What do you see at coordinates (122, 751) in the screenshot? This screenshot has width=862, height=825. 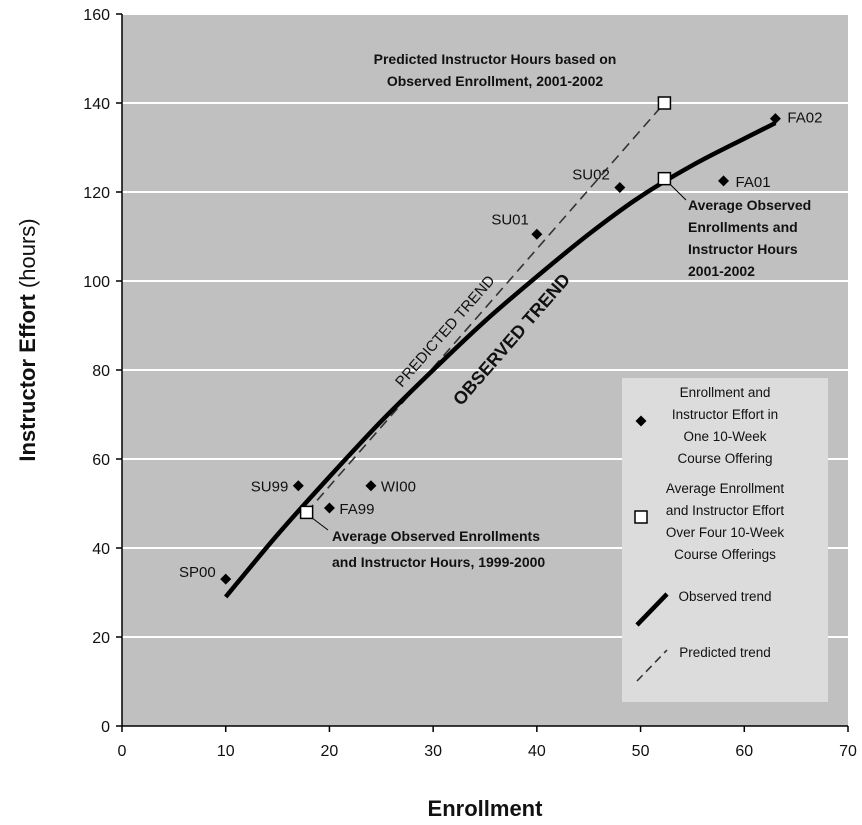 I see `x-tick-label: 0` at bounding box center [122, 751].